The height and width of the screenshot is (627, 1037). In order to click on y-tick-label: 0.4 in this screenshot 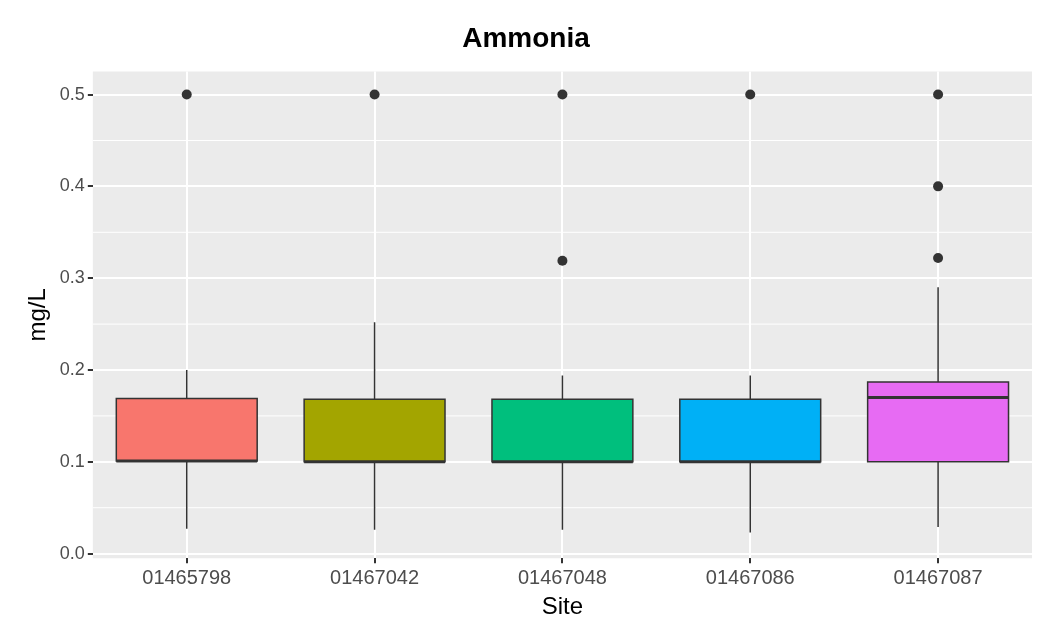, I will do `click(72, 185)`.